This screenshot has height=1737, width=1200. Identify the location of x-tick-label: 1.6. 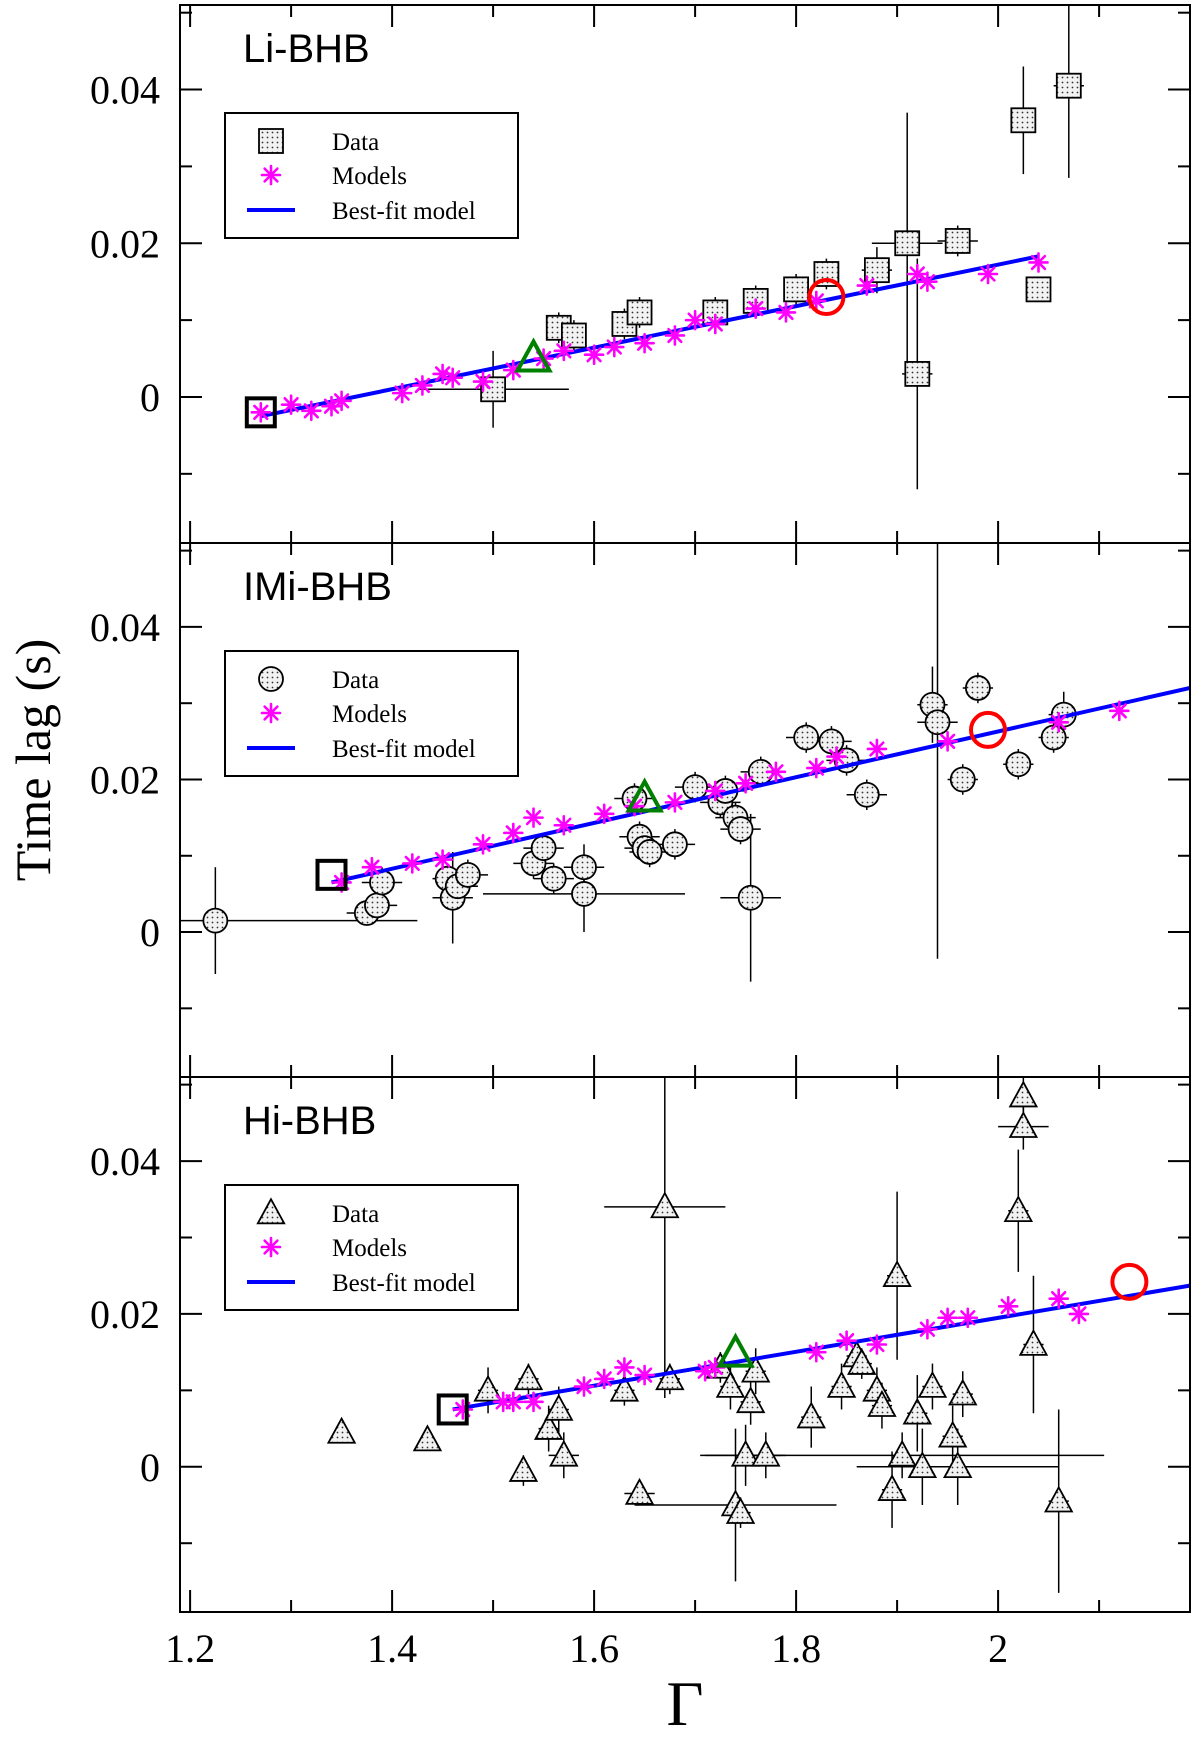
(594, 1648).